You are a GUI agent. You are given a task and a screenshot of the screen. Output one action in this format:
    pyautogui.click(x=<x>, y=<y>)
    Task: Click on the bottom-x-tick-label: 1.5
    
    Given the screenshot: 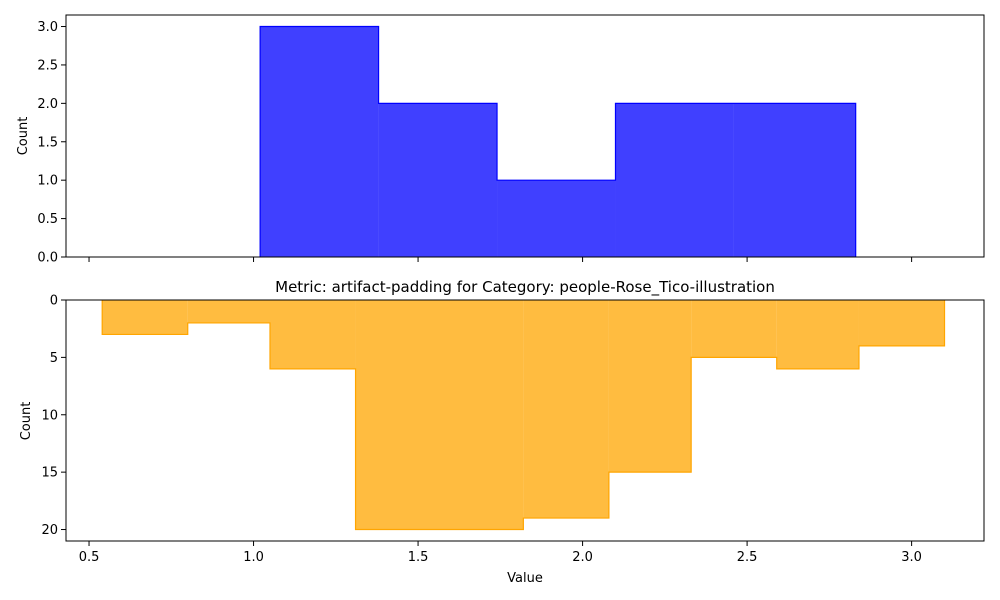 What is the action you would take?
    pyautogui.click(x=418, y=557)
    